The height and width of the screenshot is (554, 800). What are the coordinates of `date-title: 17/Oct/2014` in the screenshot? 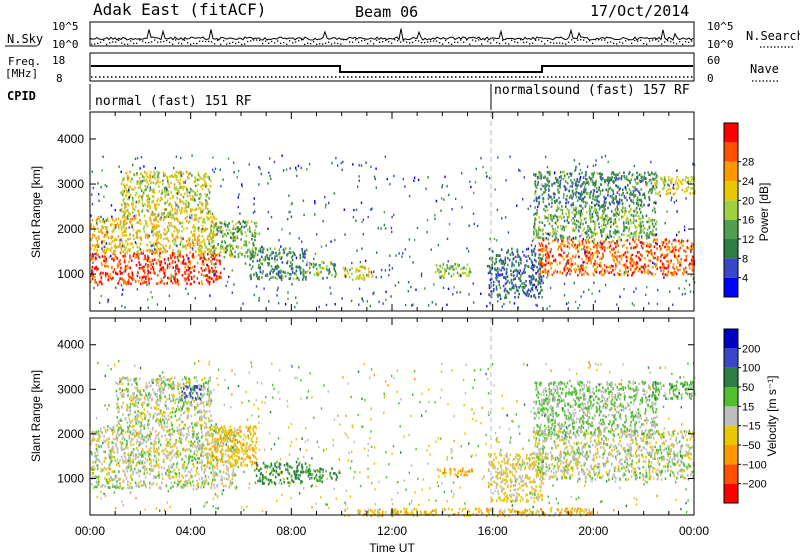 It's located at (639, 11).